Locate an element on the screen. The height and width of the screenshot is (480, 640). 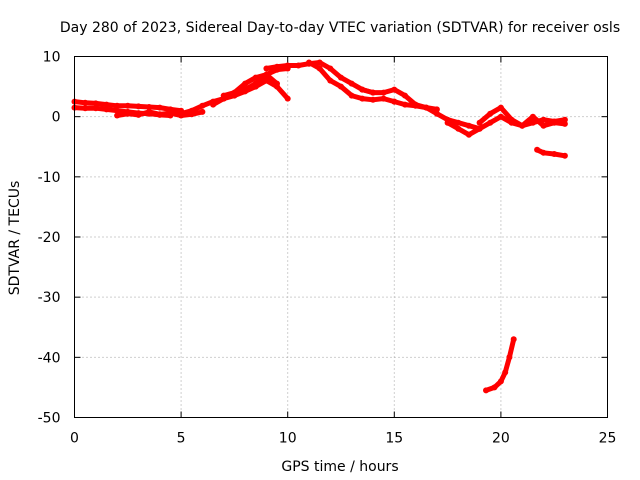
y-tick-label: 10 is located at coordinates (52, 58).